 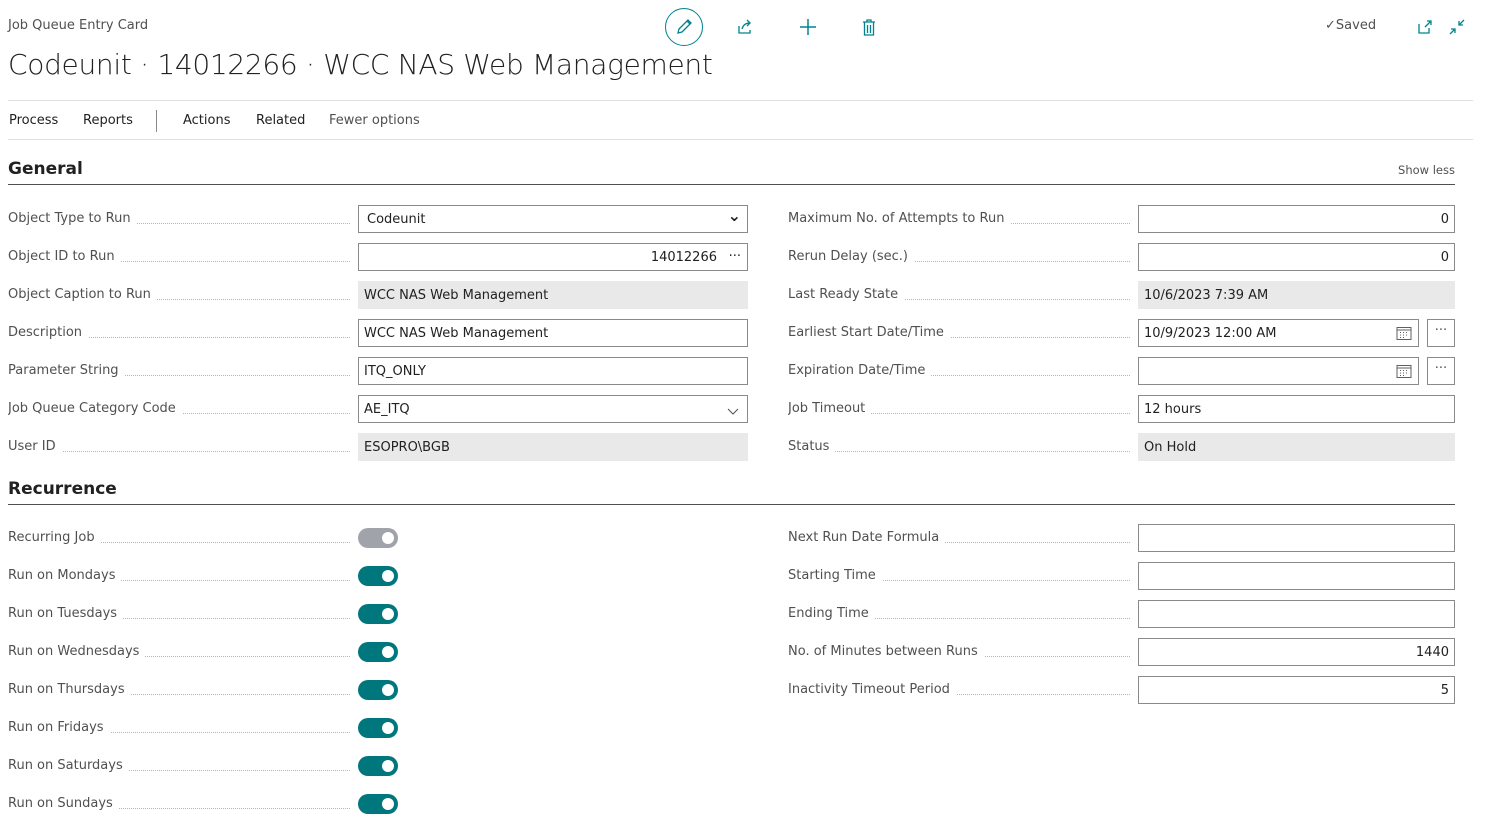 What do you see at coordinates (734, 215) in the screenshot?
I see `chevron-down-icon: ⌄` at bounding box center [734, 215].